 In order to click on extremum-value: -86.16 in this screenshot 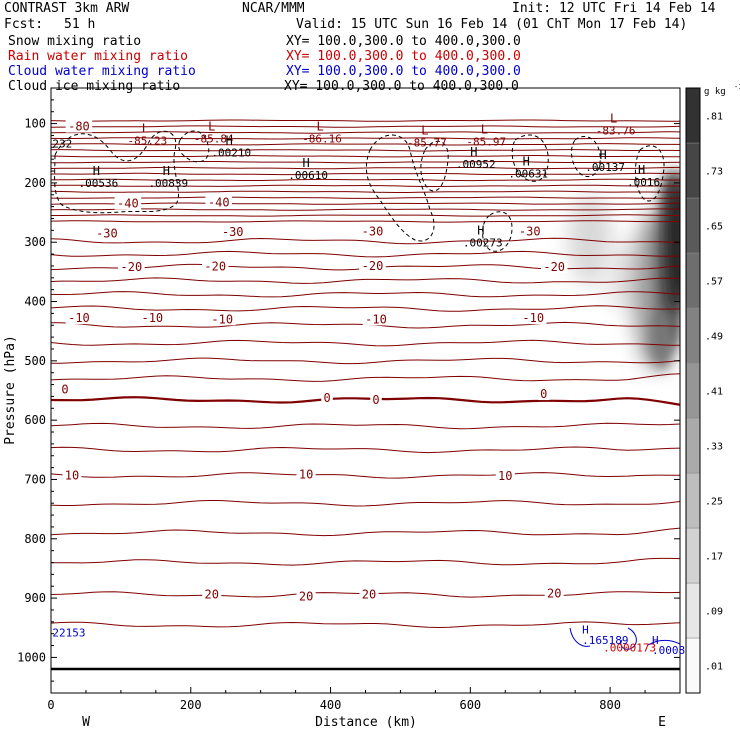, I will do `click(322, 139)`.